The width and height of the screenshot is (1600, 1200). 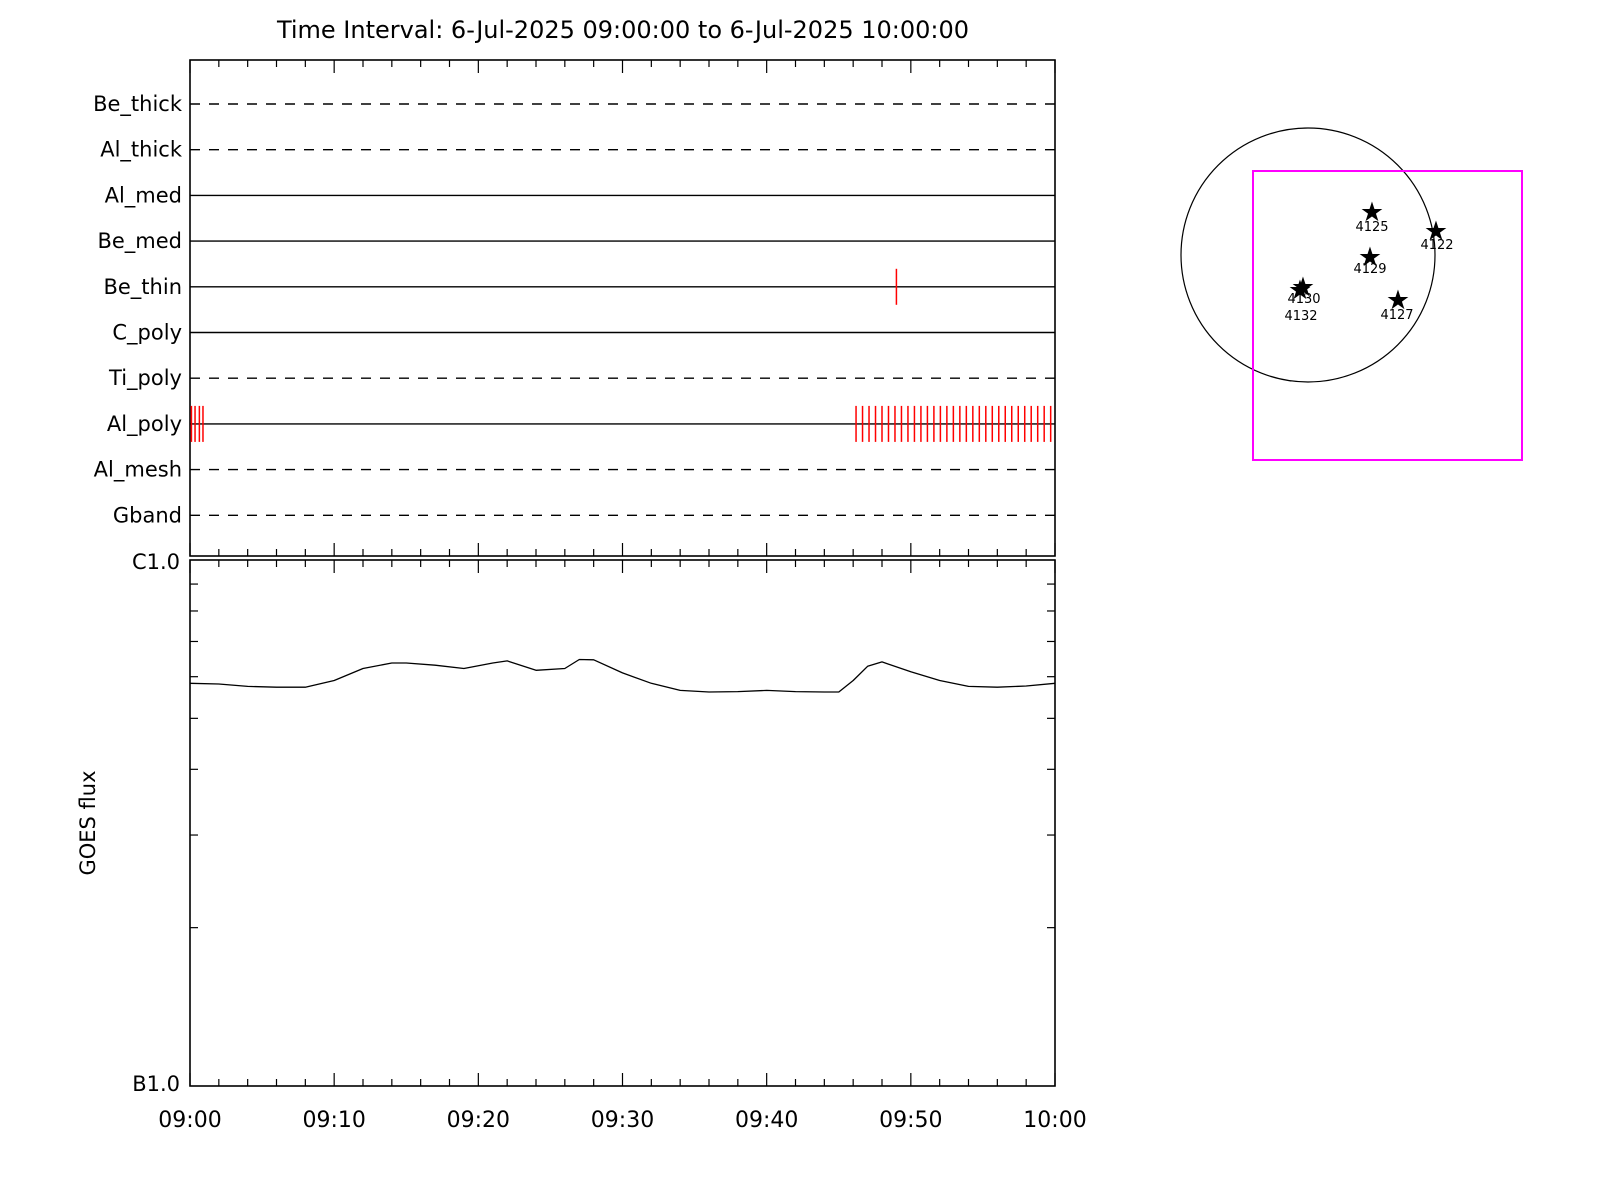 What do you see at coordinates (333, 1120) in the screenshot?
I see `x-tick-label: 09:10` at bounding box center [333, 1120].